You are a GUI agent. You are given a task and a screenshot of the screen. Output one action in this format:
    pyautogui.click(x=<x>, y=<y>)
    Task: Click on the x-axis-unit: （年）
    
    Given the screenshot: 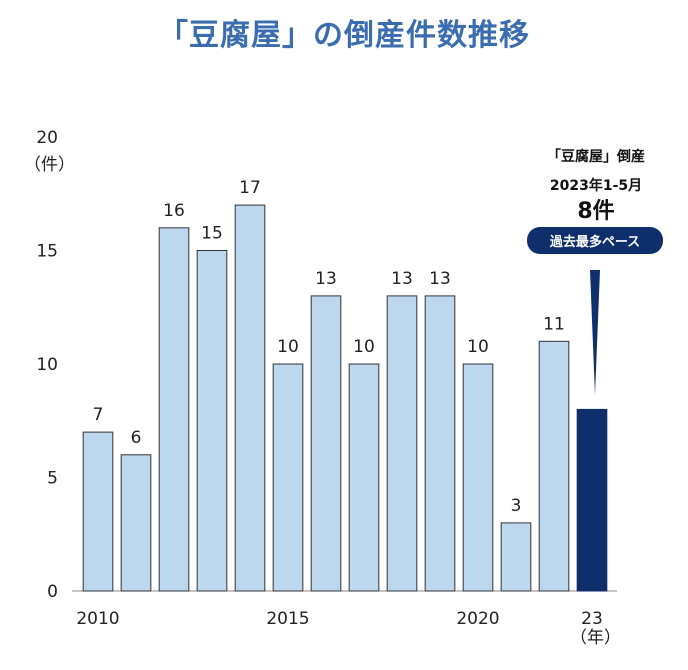 What is the action you would take?
    pyautogui.click(x=595, y=638)
    